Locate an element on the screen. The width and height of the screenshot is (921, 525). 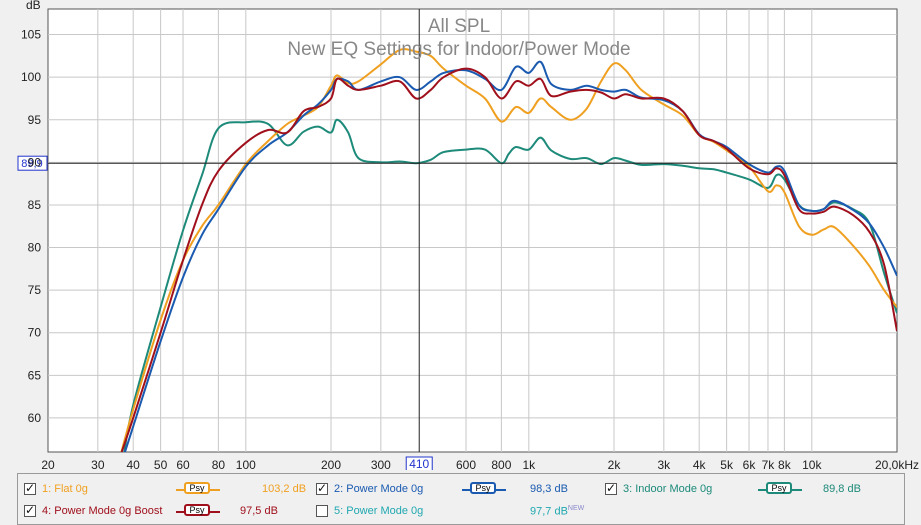
legend-item-5: 5: Power Mode 0g is located at coordinates (369, 511).